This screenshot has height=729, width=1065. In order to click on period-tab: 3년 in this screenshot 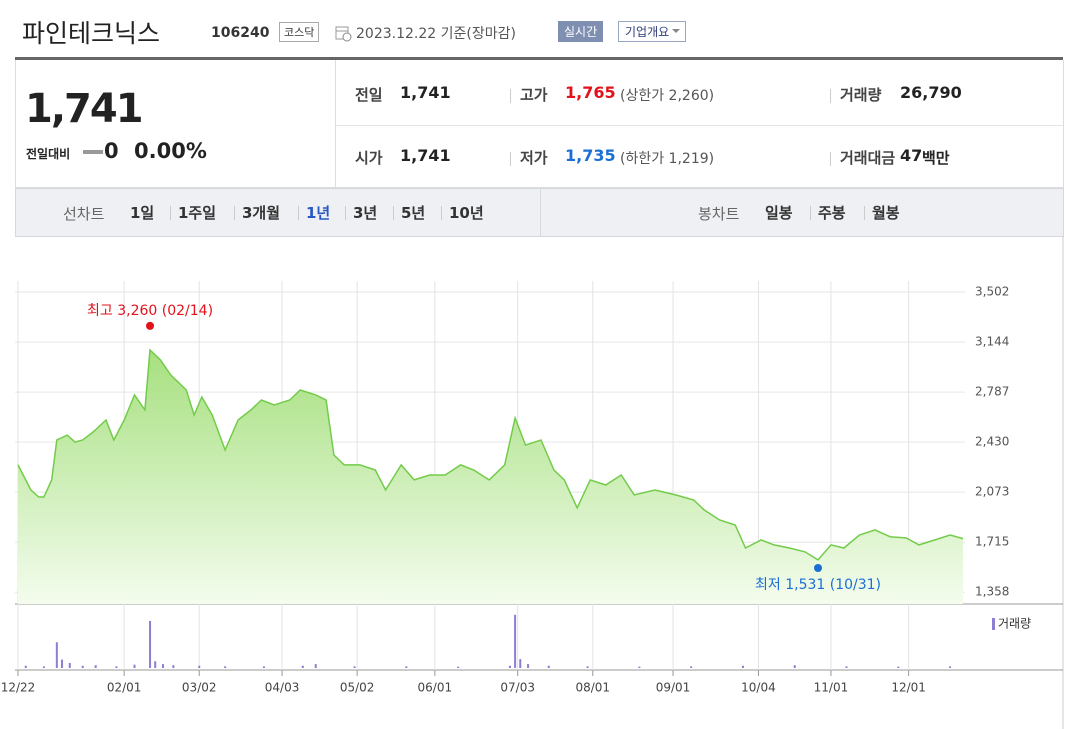, I will do `click(365, 213)`.